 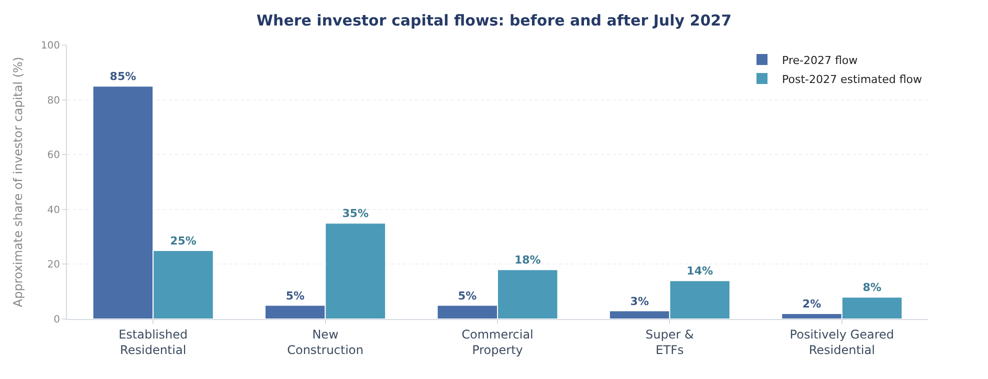 What do you see at coordinates (18, 182) in the screenshot?
I see `y-axis-title: Approximate share of investor capital (%)` at bounding box center [18, 182].